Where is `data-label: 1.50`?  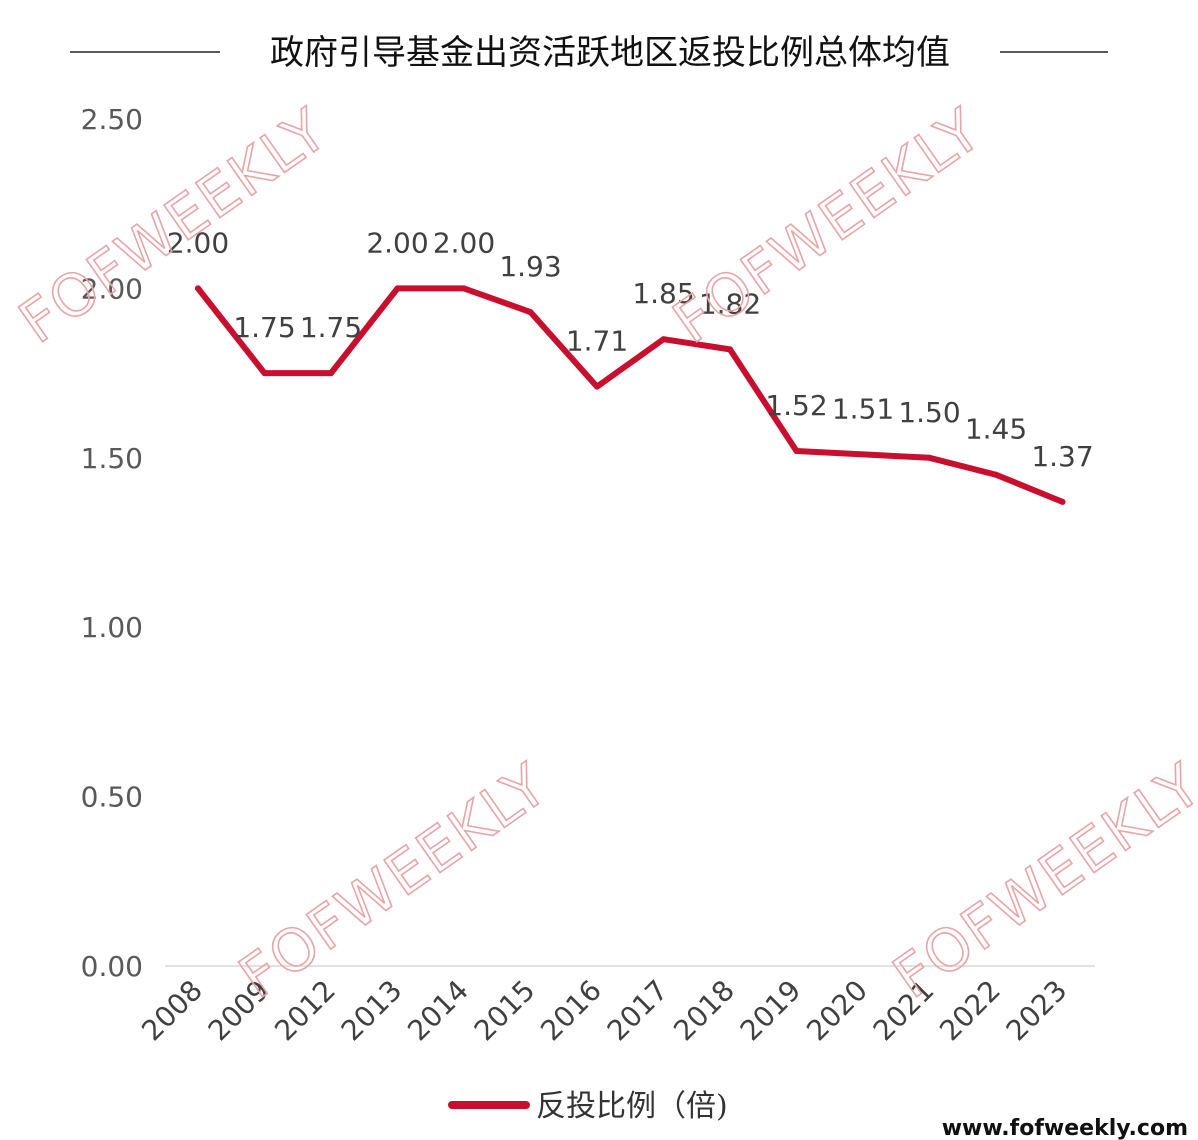 data-label: 1.50 is located at coordinates (929, 412).